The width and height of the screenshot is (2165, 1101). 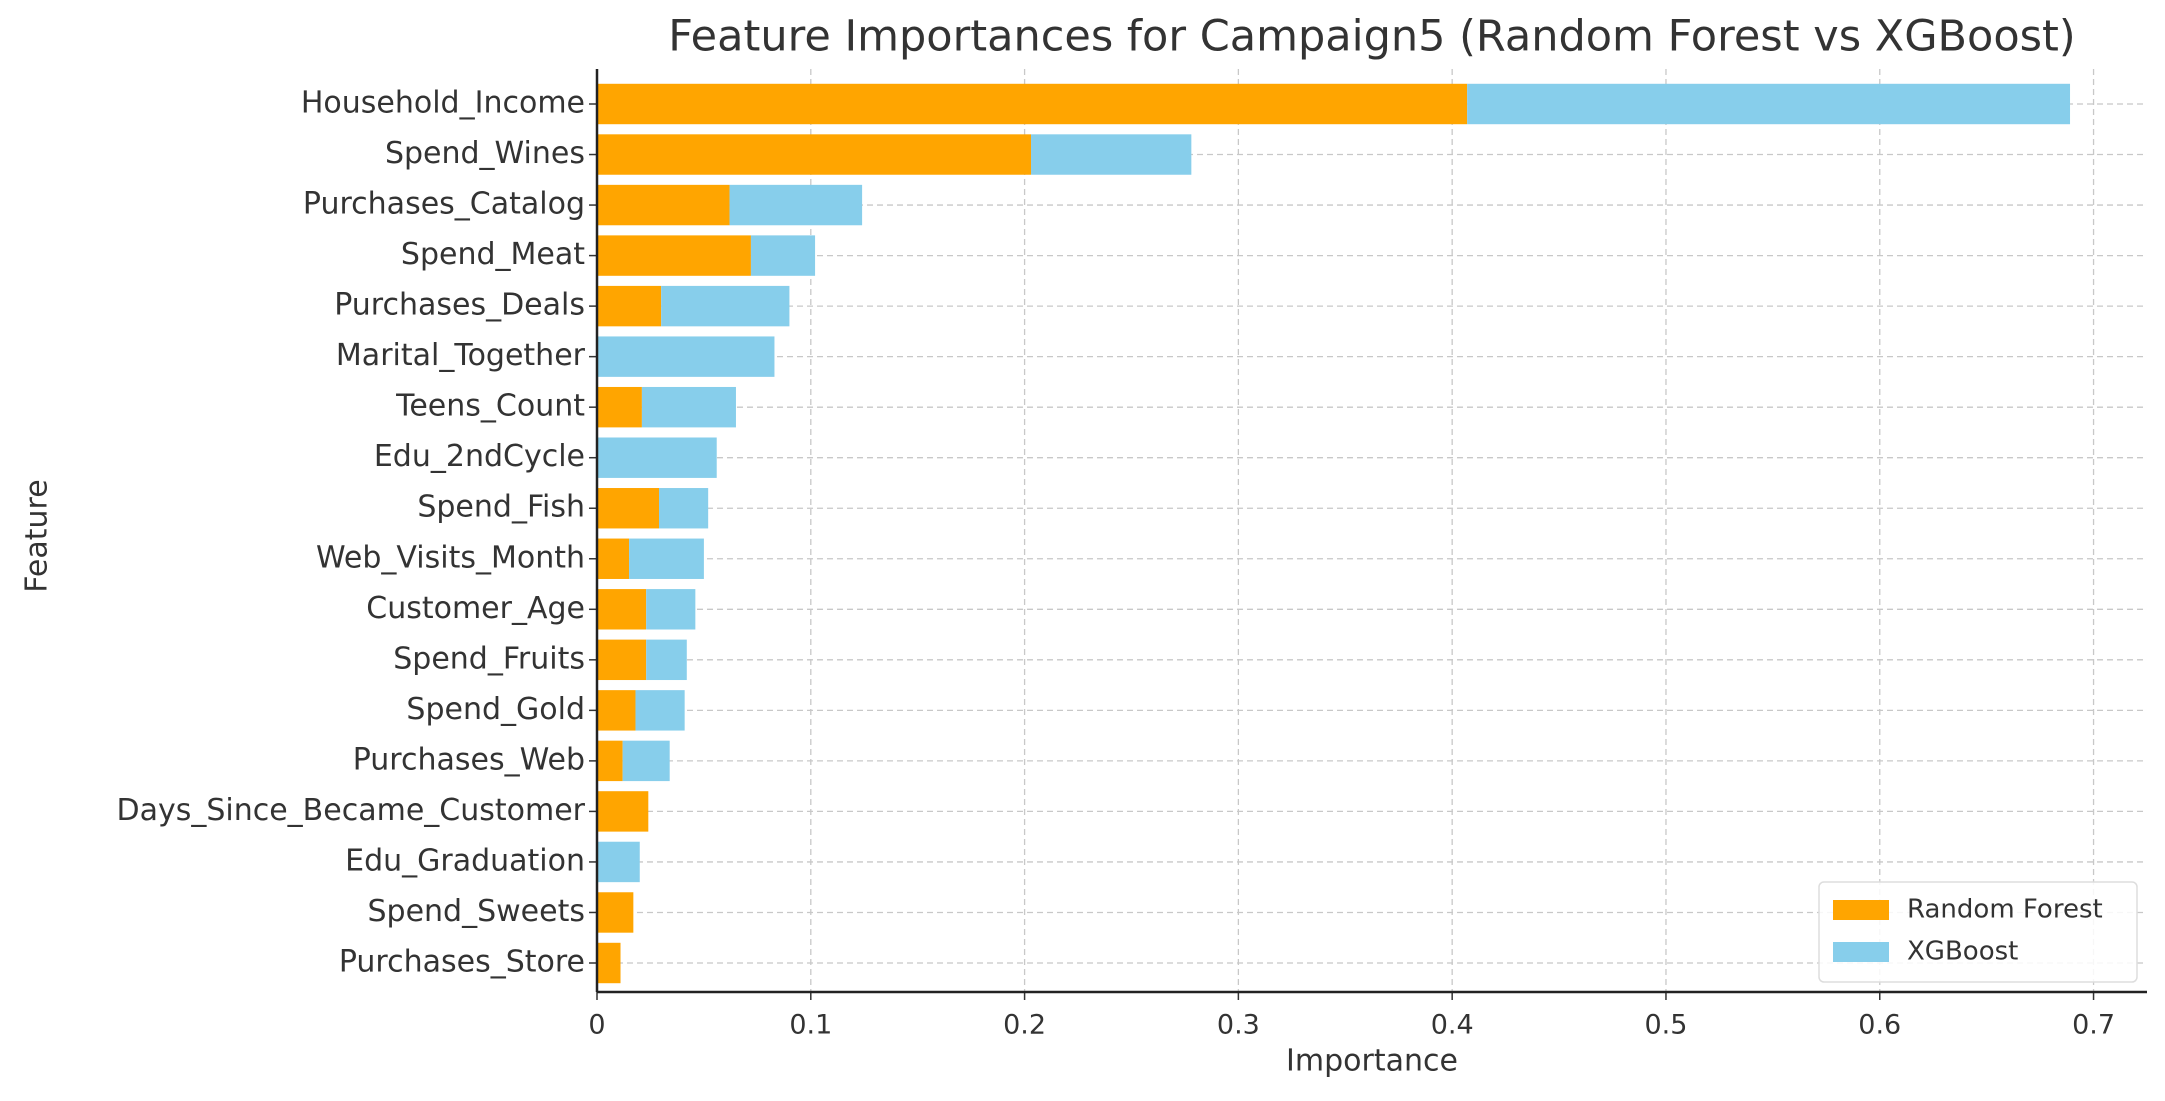 What do you see at coordinates (2093, 1025) in the screenshot?
I see `x-tick-label: 0.7` at bounding box center [2093, 1025].